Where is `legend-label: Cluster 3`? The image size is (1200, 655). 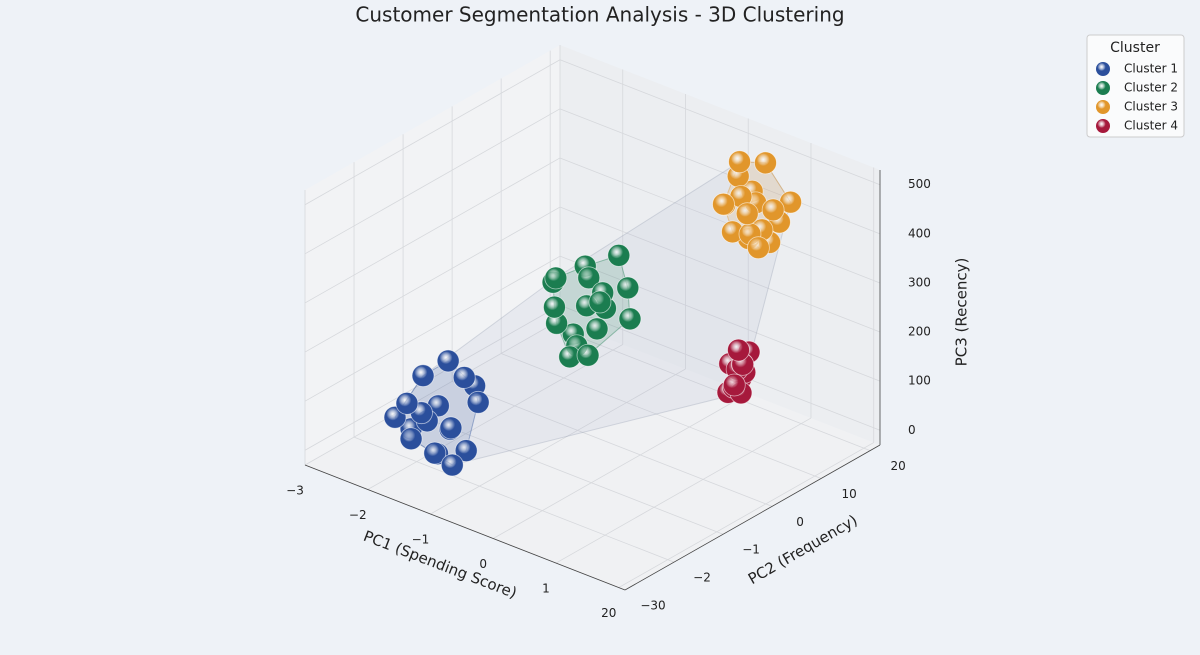 legend-label: Cluster 3 is located at coordinates (1151, 107).